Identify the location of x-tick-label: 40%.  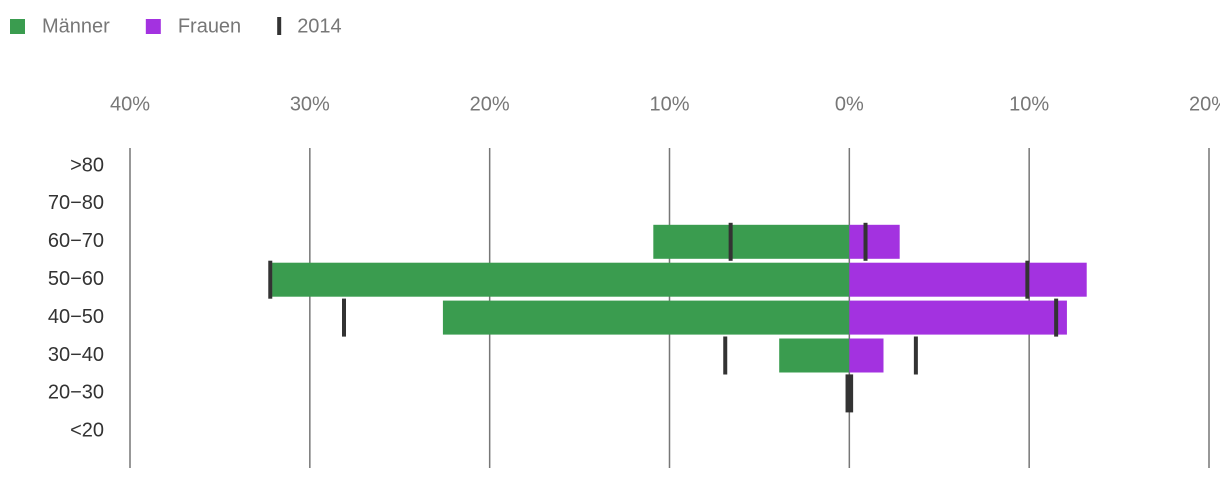
(130, 104).